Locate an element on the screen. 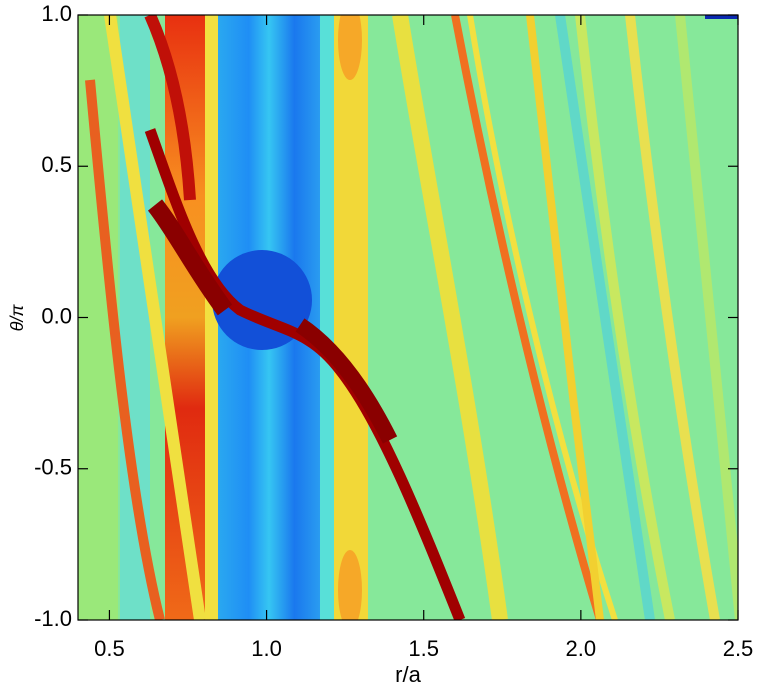 This screenshot has width=771, height=692. x-tick-label: 2.5 is located at coordinates (738, 648).